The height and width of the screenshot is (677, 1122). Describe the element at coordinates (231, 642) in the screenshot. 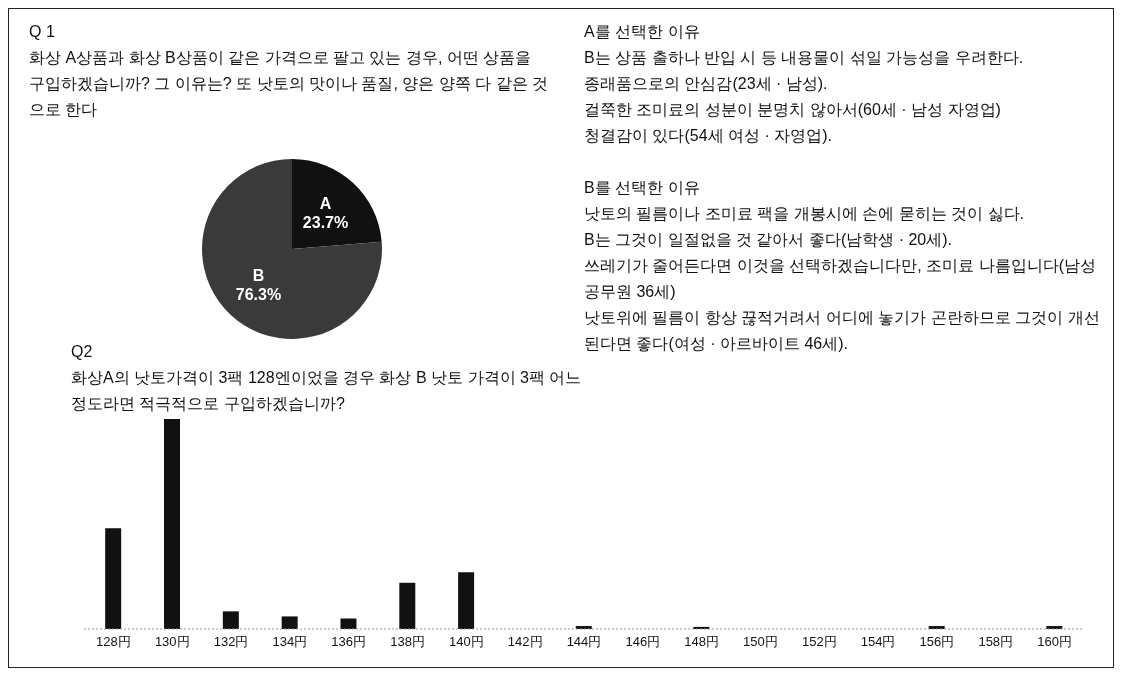

I see `x-tick-label: 132円` at that location.